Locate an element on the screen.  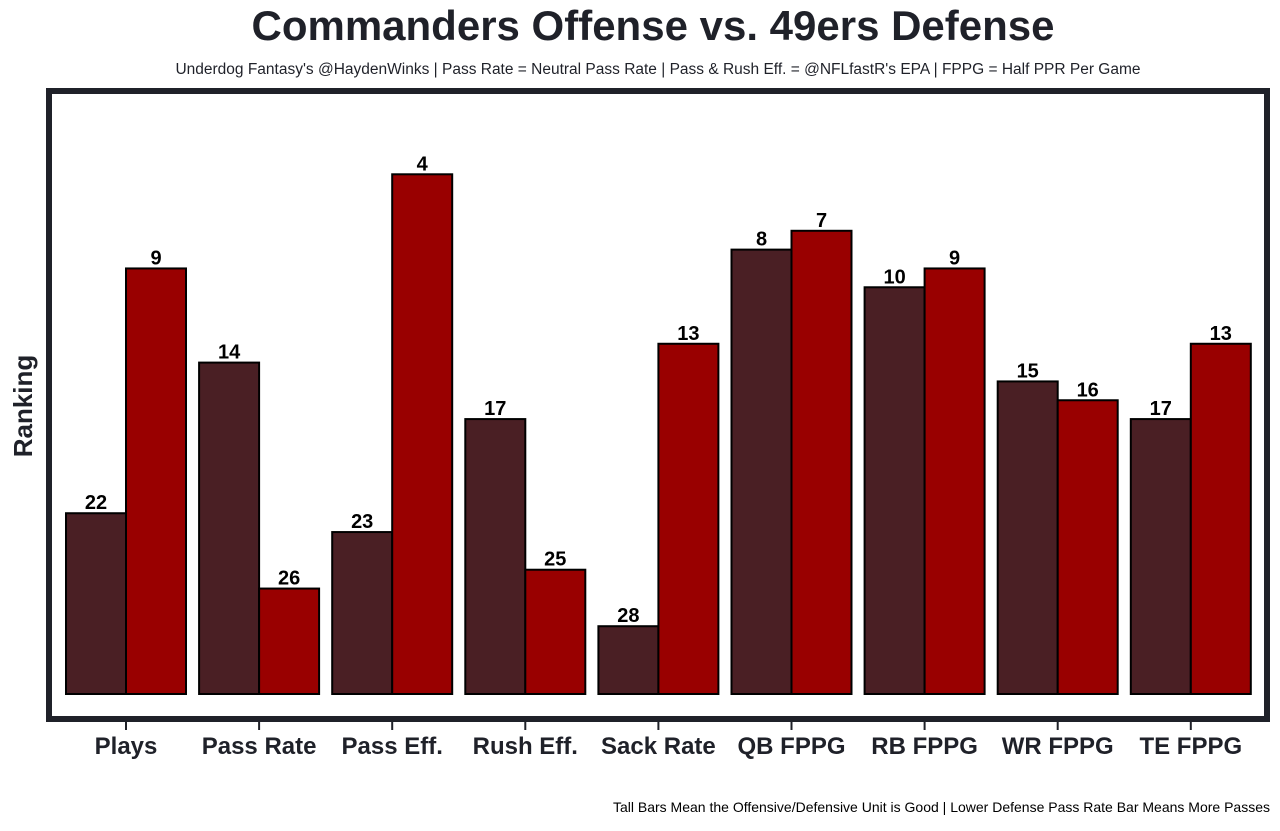
bar-value-label: 15 is located at coordinates (1028, 371).